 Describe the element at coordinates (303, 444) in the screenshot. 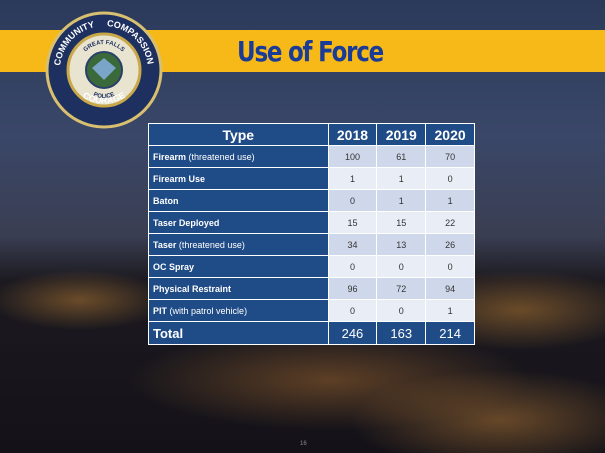

I see `page-number: 16` at that location.